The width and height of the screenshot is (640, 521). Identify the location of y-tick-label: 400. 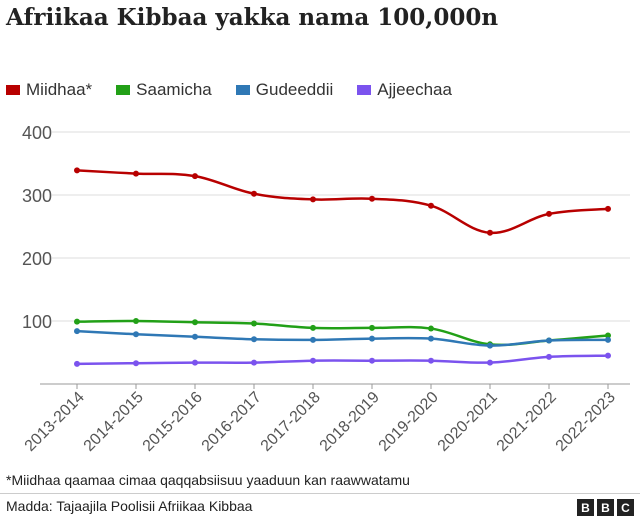
(37, 133).